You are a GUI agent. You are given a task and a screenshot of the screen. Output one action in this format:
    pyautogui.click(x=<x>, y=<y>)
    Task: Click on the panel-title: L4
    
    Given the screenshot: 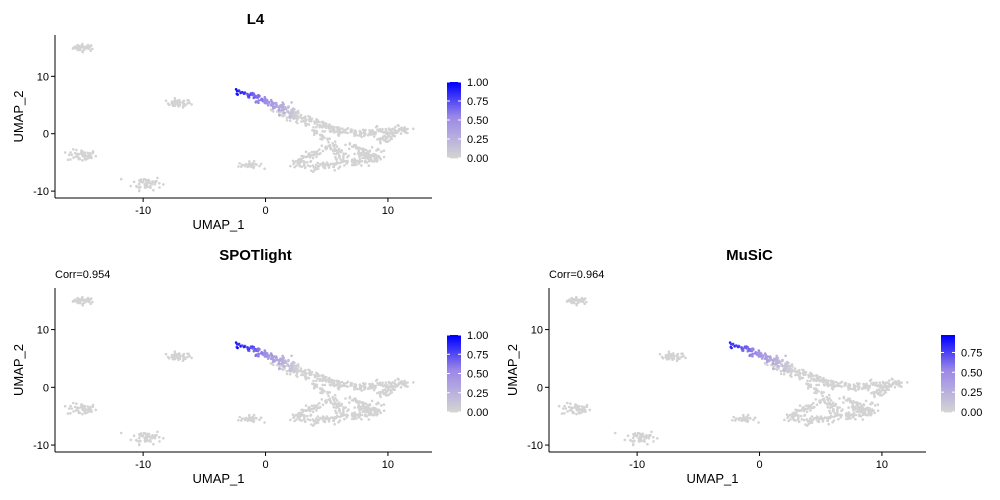 What is the action you would take?
    pyautogui.click(x=256, y=19)
    